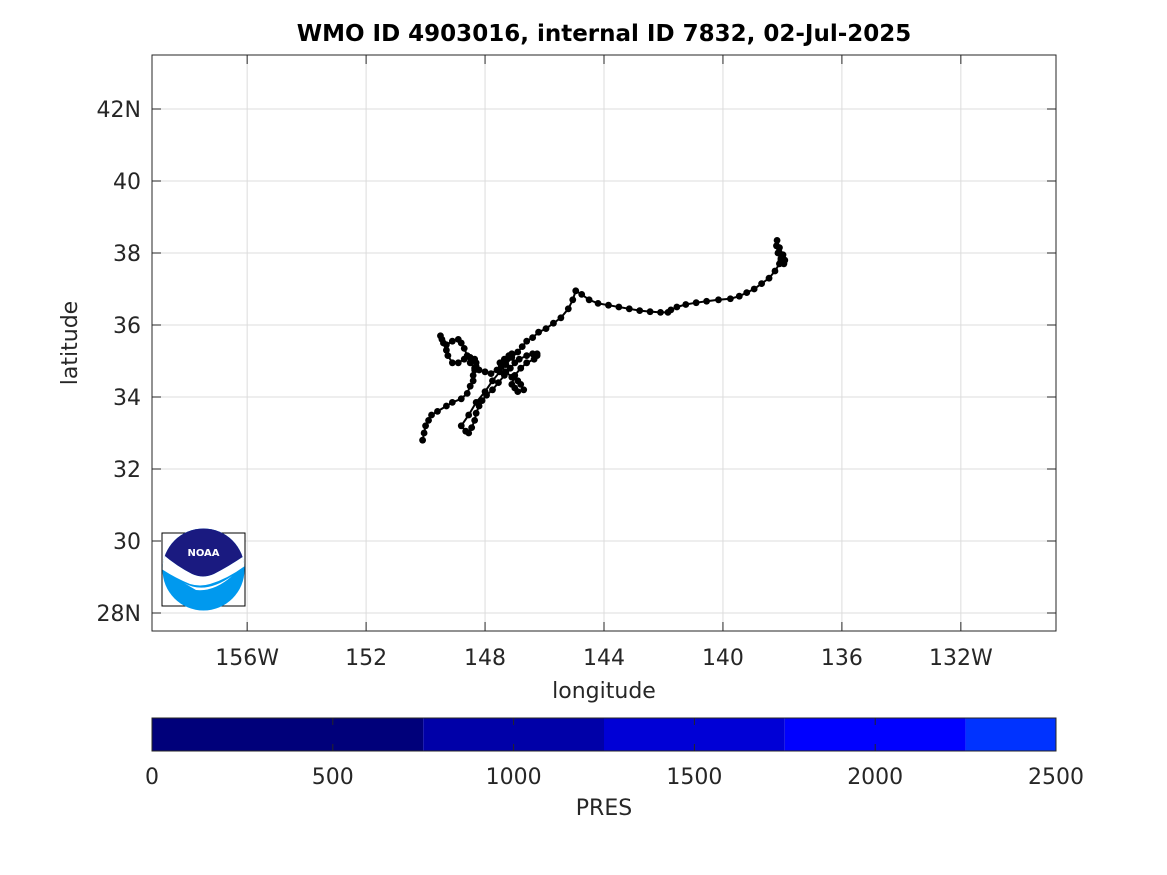  What do you see at coordinates (366, 658) in the screenshot?
I see `x-tick-label: 152` at bounding box center [366, 658].